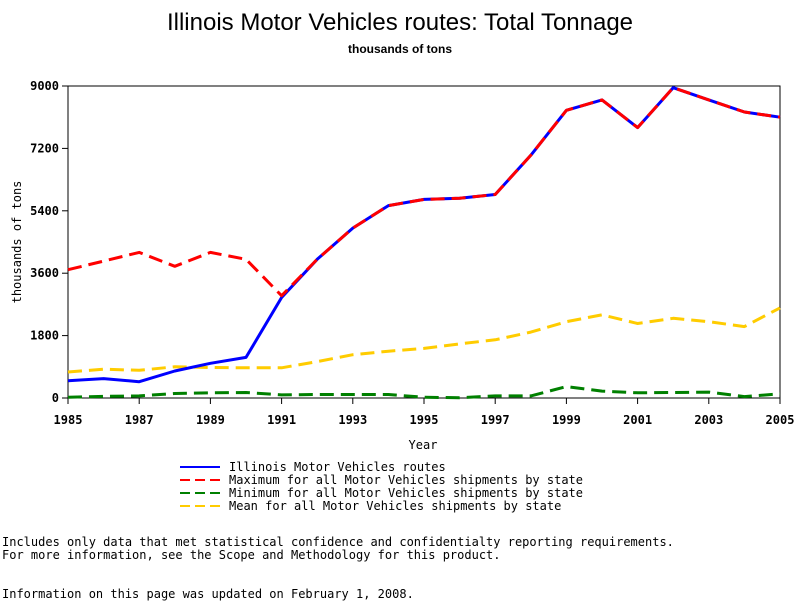  Describe the element at coordinates (337, 467) in the screenshot. I see `legend-label-0: Illinois Motor Vehicles routes` at that location.